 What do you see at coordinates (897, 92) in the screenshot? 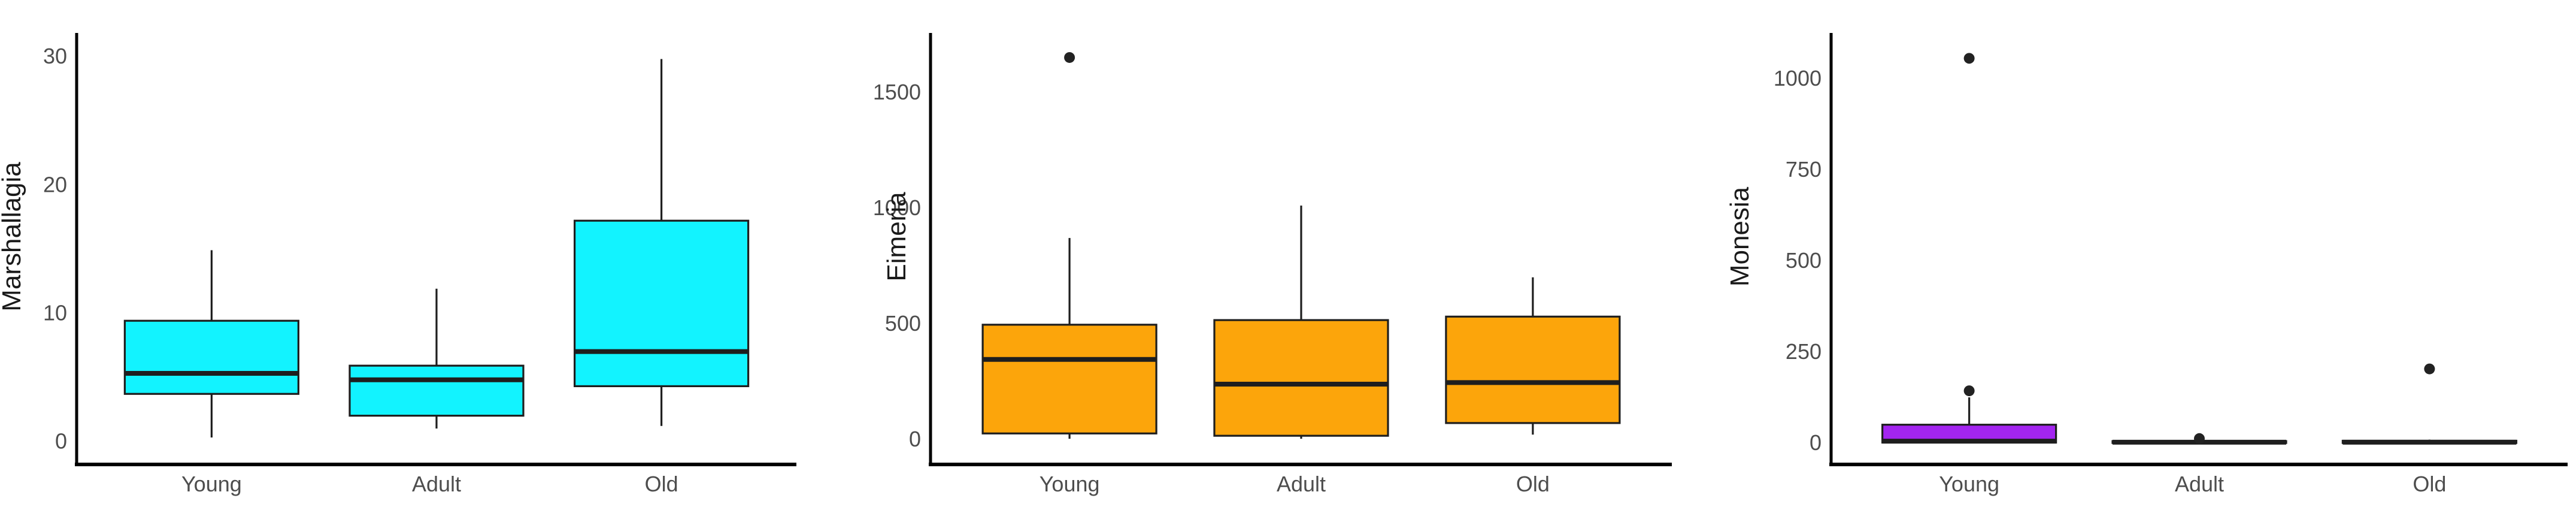
I see `y-tick-label: 1500` at bounding box center [897, 92].